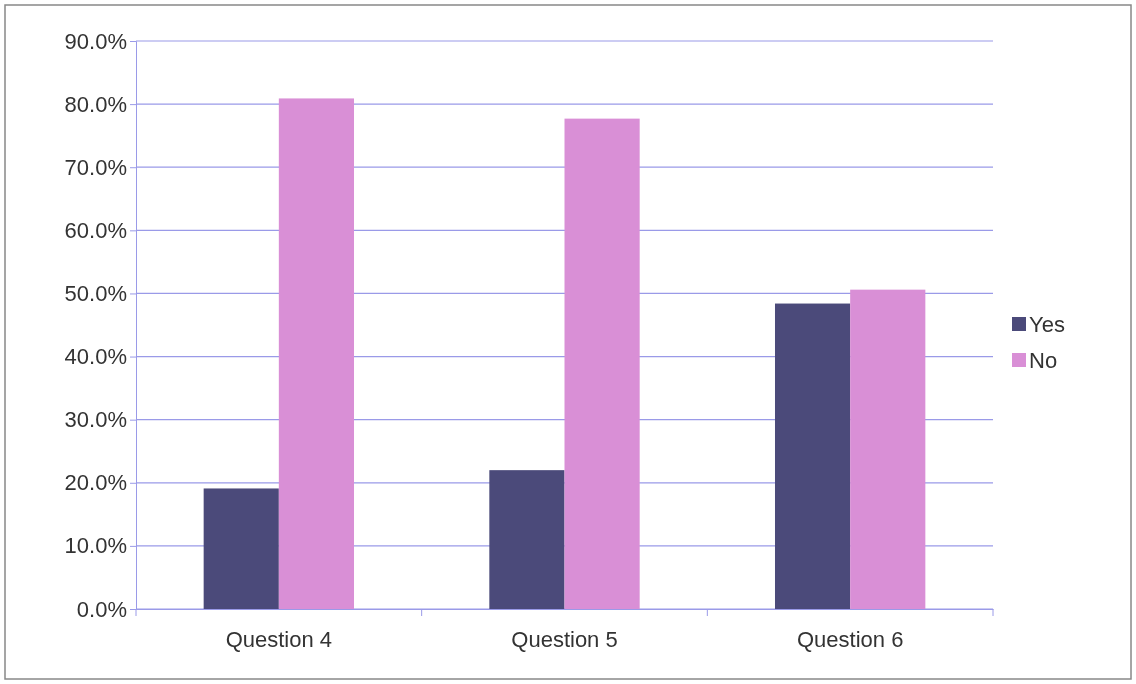 This screenshot has width=1136, height=684. Describe the element at coordinates (95, 483) in the screenshot. I see `y-tick-label: 20.0%` at that location.